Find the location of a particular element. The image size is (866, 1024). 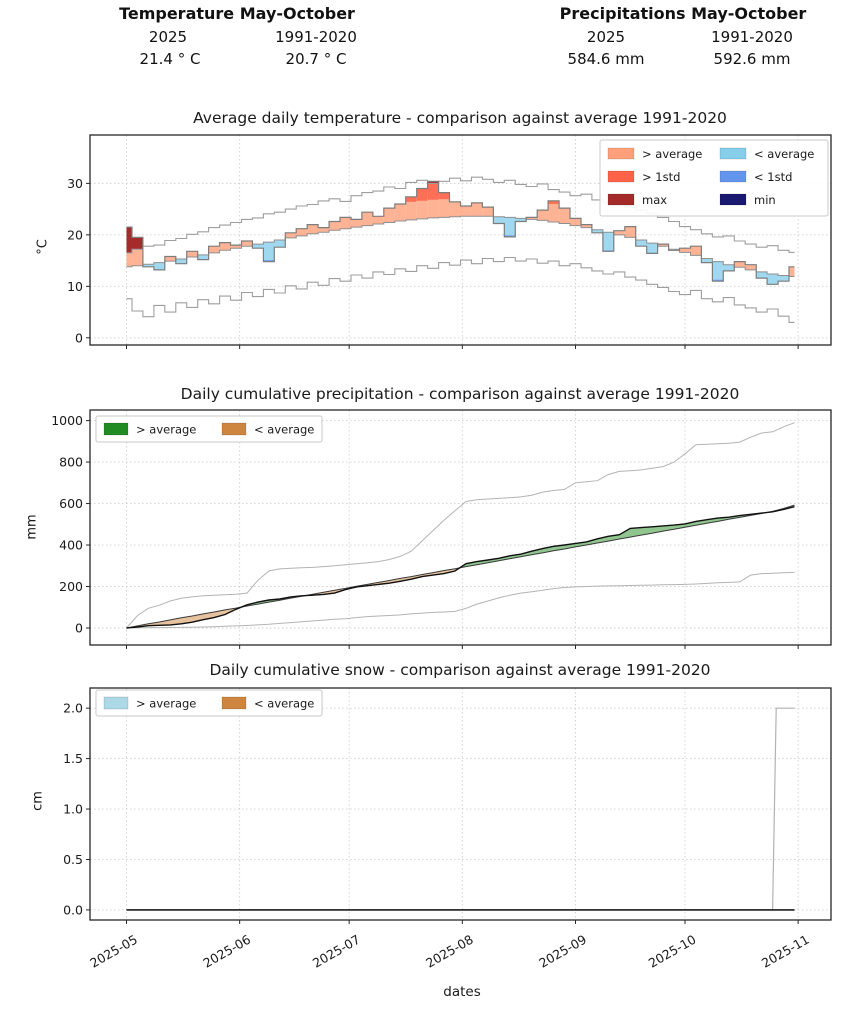

chart-0-fills is located at coordinates (460, 233).